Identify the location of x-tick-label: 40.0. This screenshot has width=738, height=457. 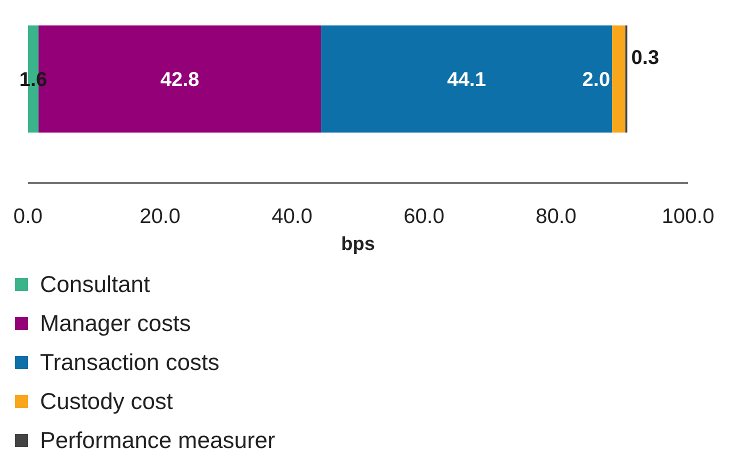
(292, 216).